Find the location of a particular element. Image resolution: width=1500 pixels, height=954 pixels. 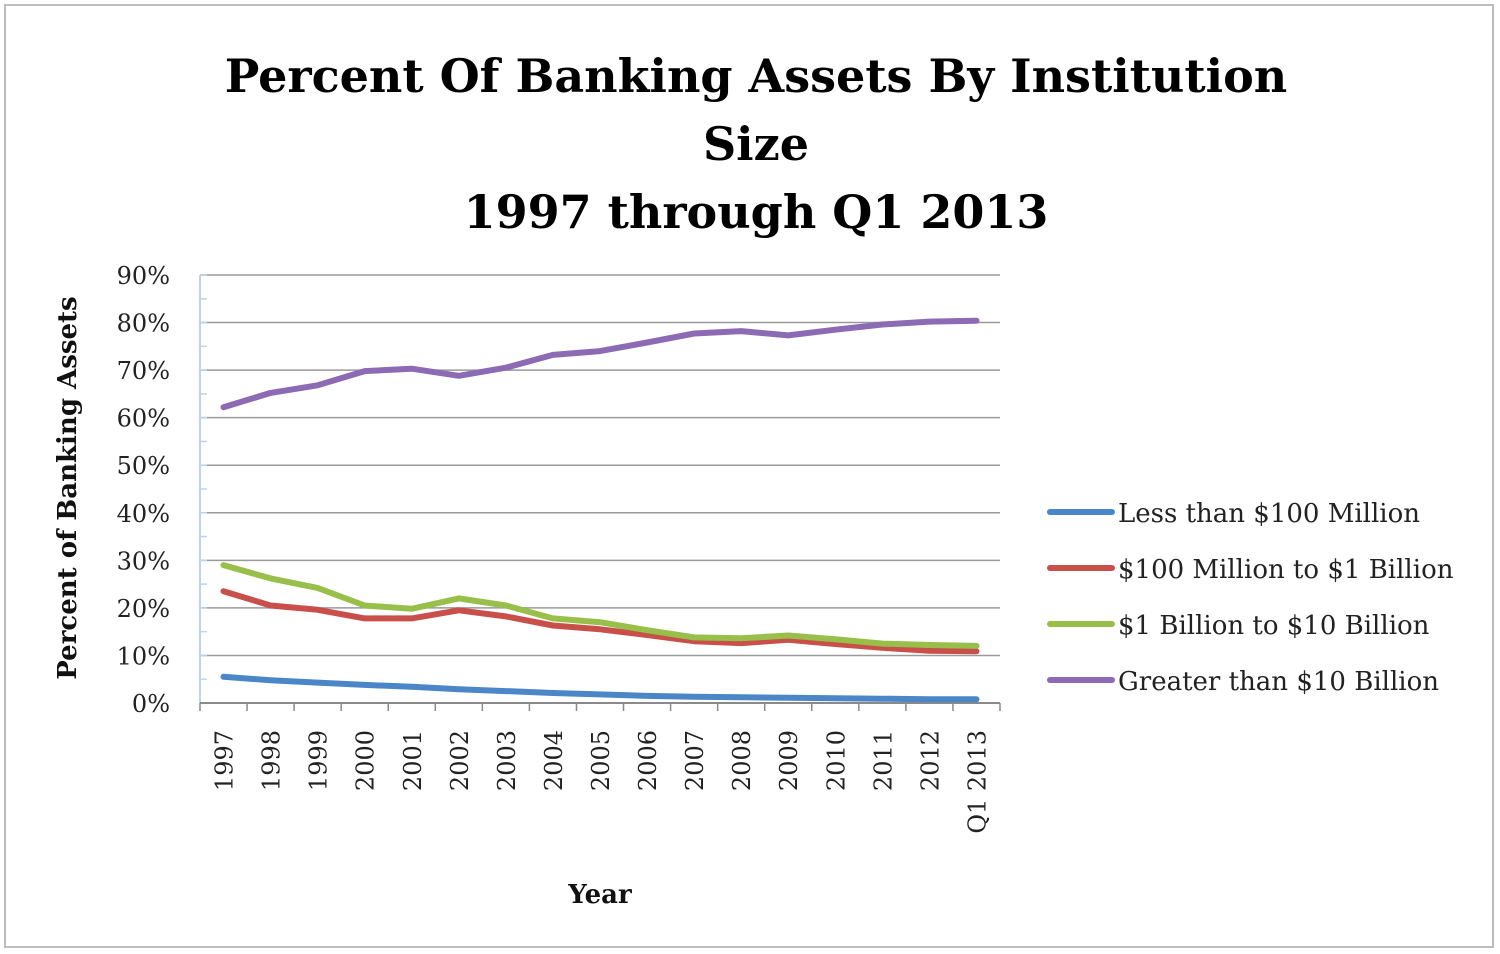

chart-title-line-2: Size is located at coordinates (756, 144).